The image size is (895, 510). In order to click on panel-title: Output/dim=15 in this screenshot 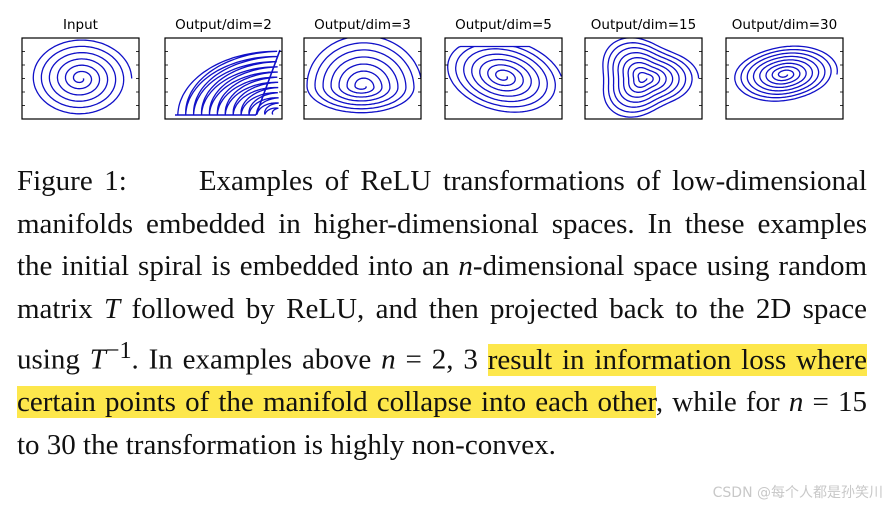, I will do `click(643, 25)`.